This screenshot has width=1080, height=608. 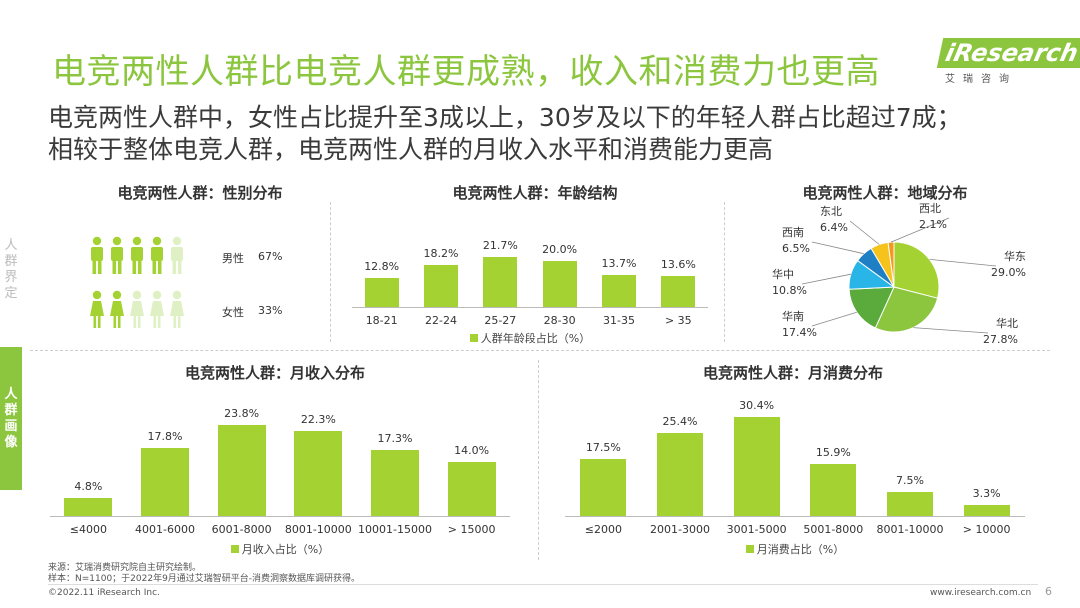 What do you see at coordinates (560, 249) in the screenshot?
I see `bar-value-label: 20.0%` at bounding box center [560, 249].